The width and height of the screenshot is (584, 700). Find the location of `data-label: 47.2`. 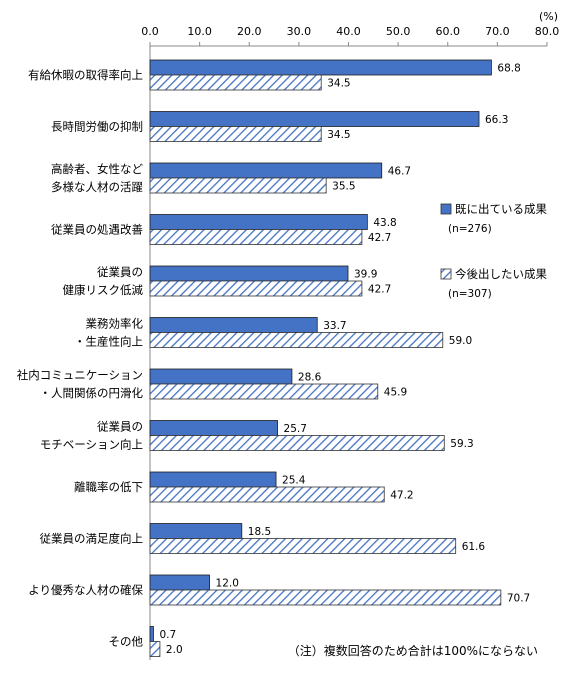

data-label: 47.2 is located at coordinates (401, 496).